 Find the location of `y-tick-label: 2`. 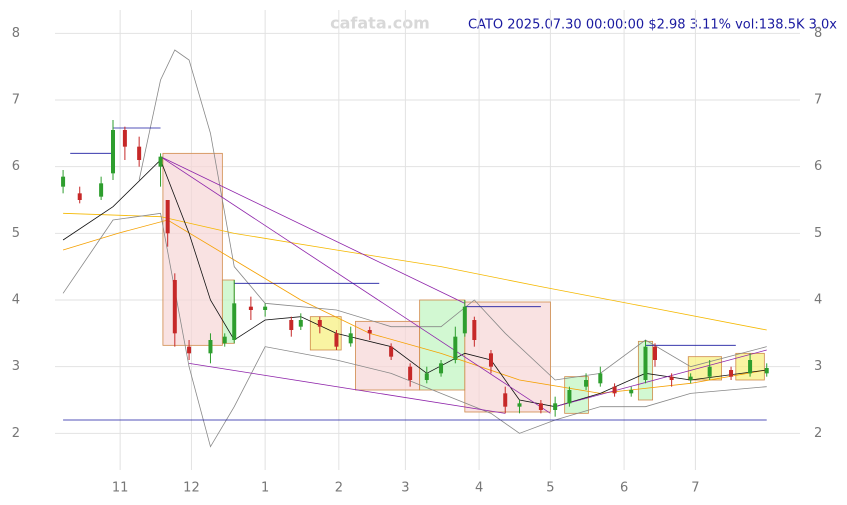

y-tick-label: 2 is located at coordinates (16, 433).